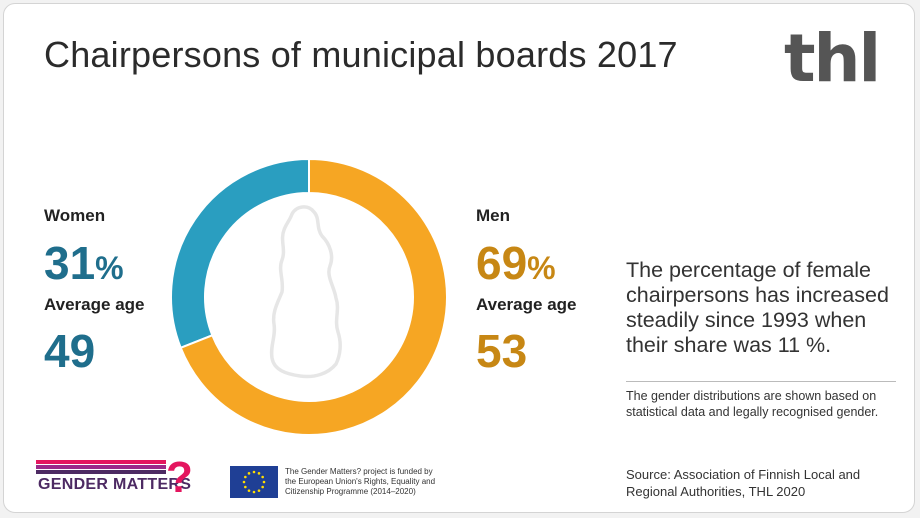  Describe the element at coordinates (70, 263) in the screenshot. I see `women-percent-value: 31` at that location.